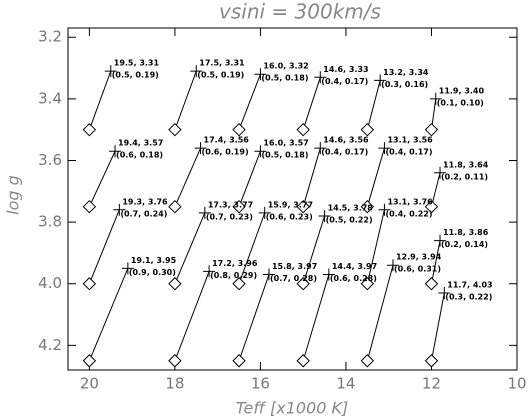  Describe the element at coordinates (345, 69) in the screenshot. I see `point-label: 14.6, 3.33` at that location.